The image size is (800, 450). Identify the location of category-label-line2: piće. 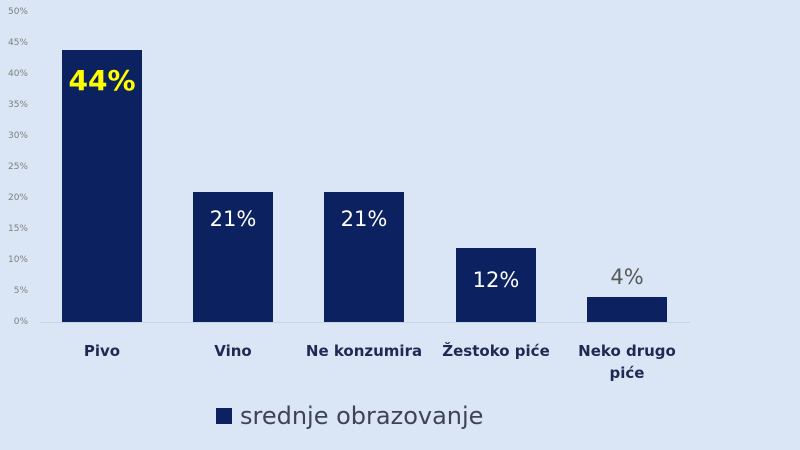
(627, 373).